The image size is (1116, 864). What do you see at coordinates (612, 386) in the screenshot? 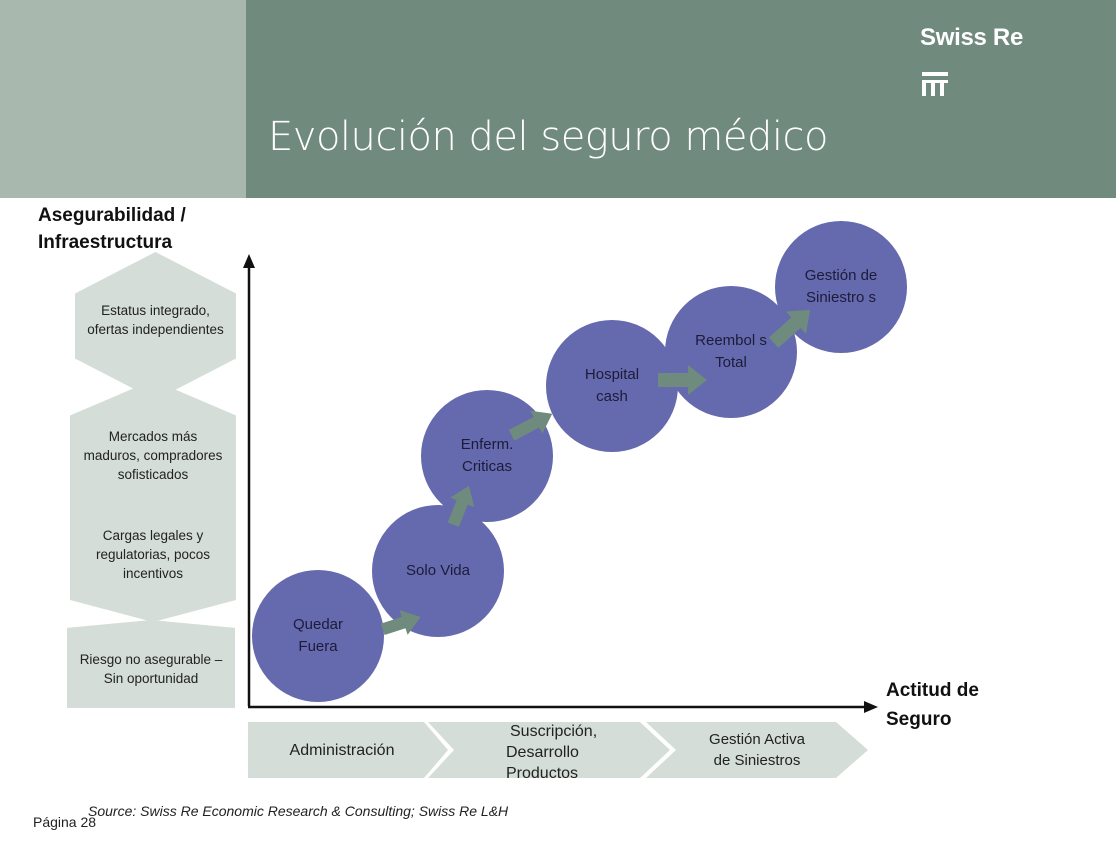
I see `stage-hospital-cash: Hospital cash` at bounding box center [612, 386].